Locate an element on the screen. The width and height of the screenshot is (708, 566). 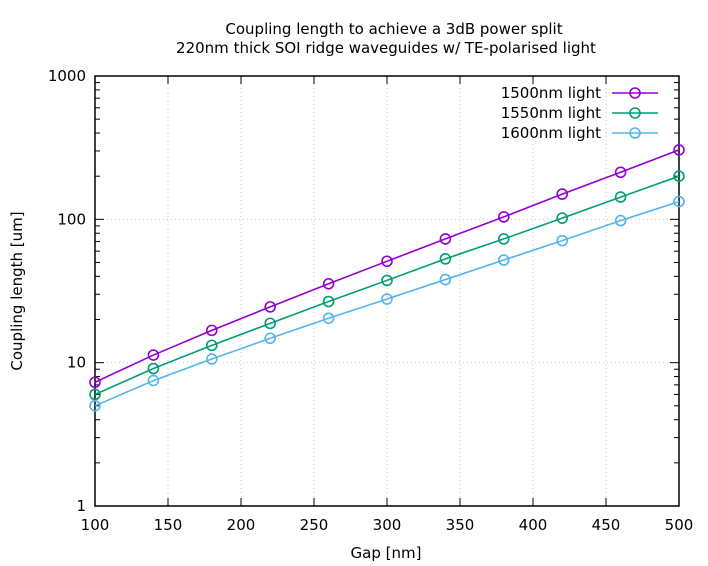
legend: 1500nm light 1550nm light 1600nm light is located at coordinates (579, 113).